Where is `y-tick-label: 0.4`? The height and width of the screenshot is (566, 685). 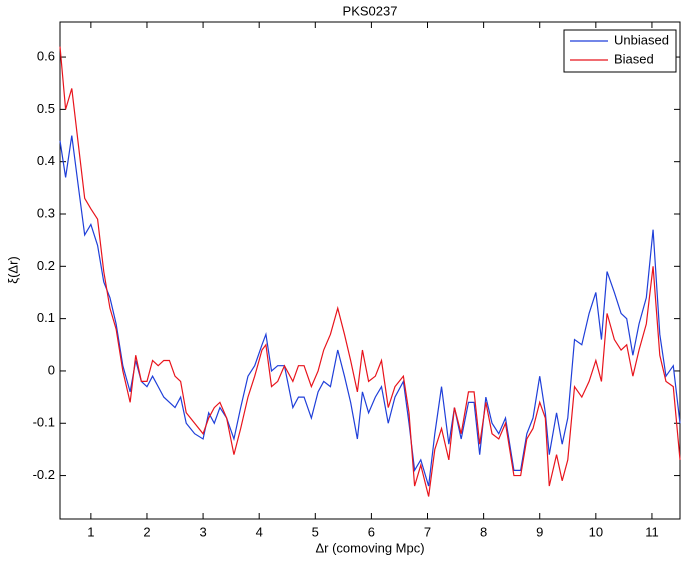
y-tick-label: 0.4 is located at coordinates (46, 160).